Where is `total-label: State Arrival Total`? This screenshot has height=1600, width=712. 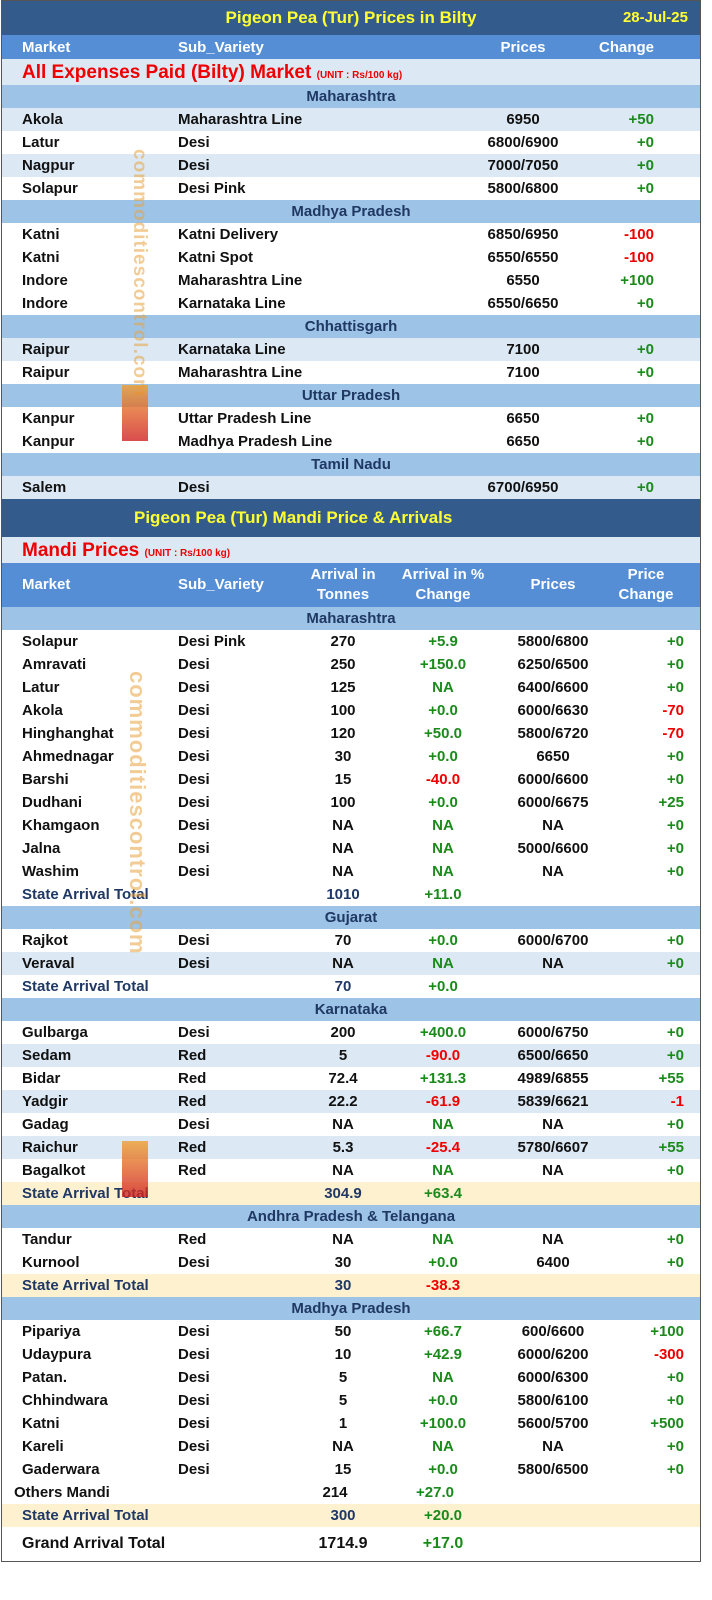 total-label: State Arrival Total is located at coordinates (85, 1515).